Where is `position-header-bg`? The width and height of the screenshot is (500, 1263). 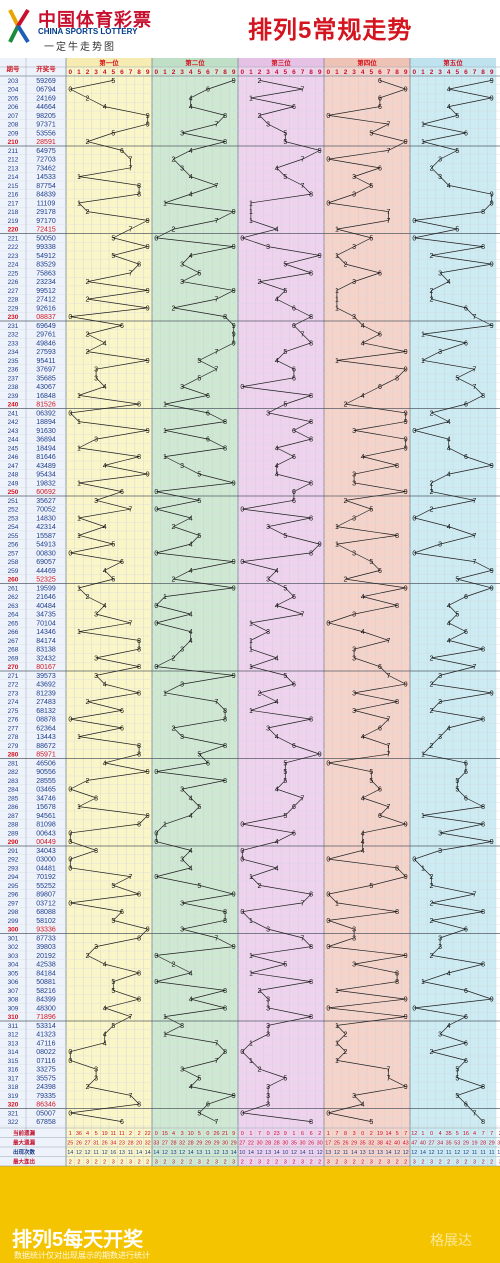 position-header-bg is located at coordinates (195, 62).